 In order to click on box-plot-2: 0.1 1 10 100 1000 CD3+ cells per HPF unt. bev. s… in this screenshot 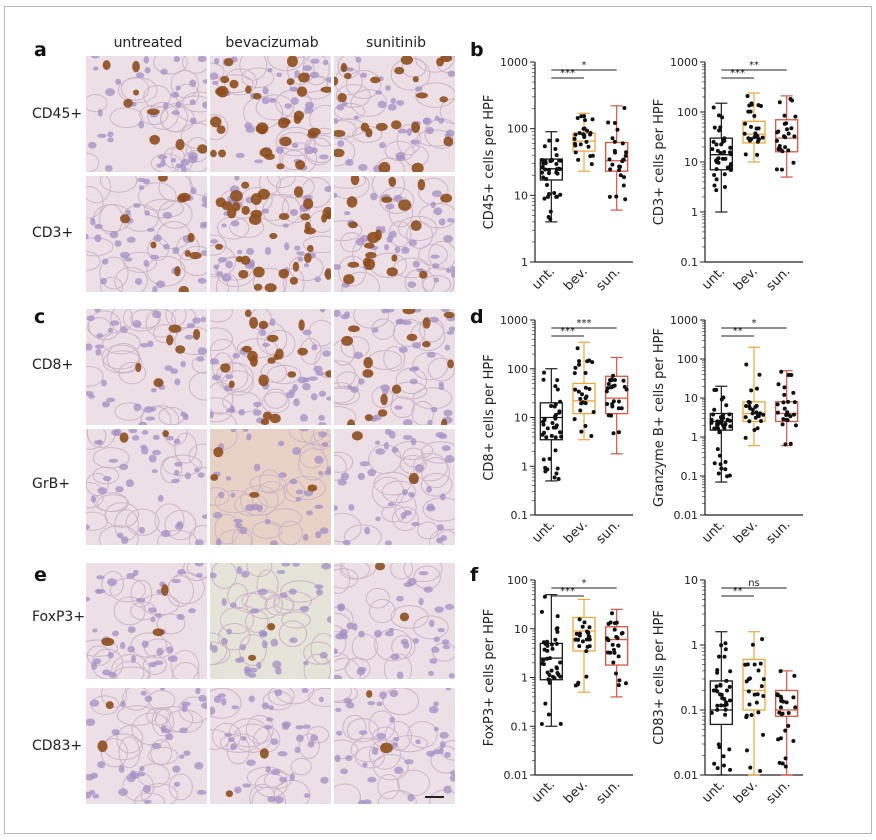, I will do `click(727, 175)`.